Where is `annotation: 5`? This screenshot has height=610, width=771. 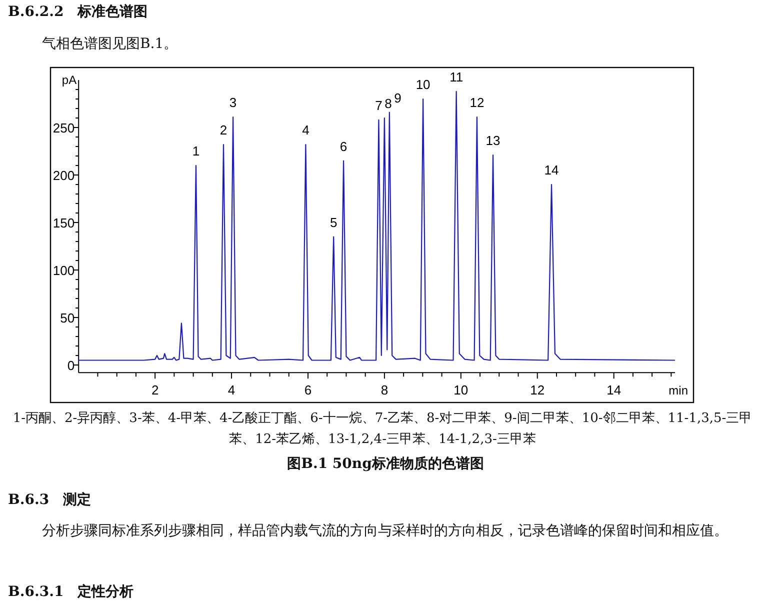
annotation: 5 is located at coordinates (334, 222).